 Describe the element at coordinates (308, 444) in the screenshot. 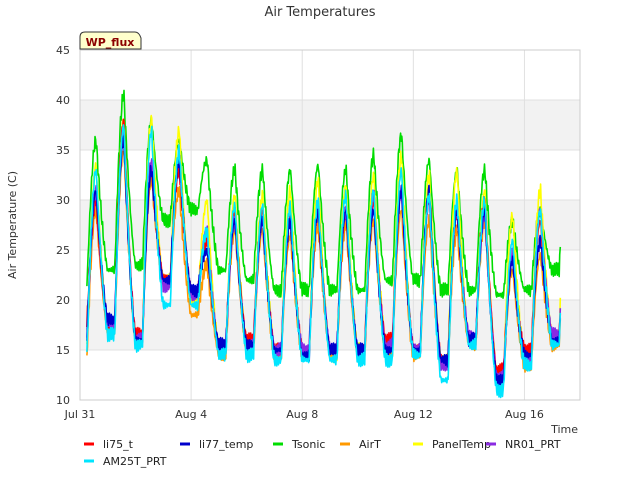

I see `legend-label: Tsonic` at that location.